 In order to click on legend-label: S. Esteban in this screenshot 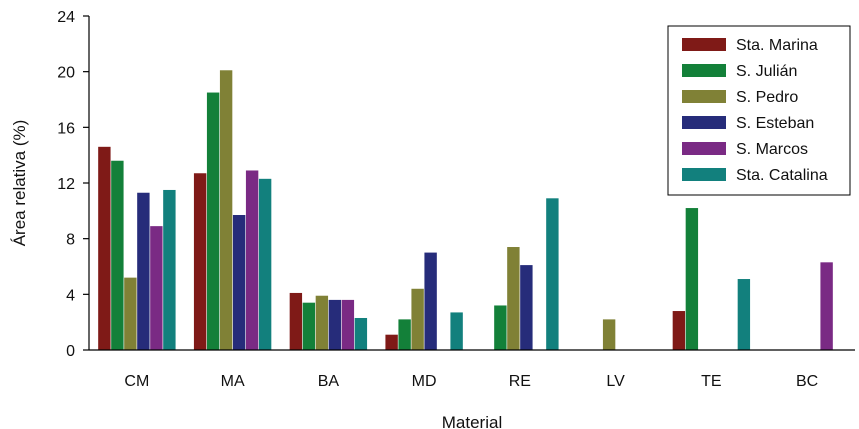, I will do `click(775, 123)`.